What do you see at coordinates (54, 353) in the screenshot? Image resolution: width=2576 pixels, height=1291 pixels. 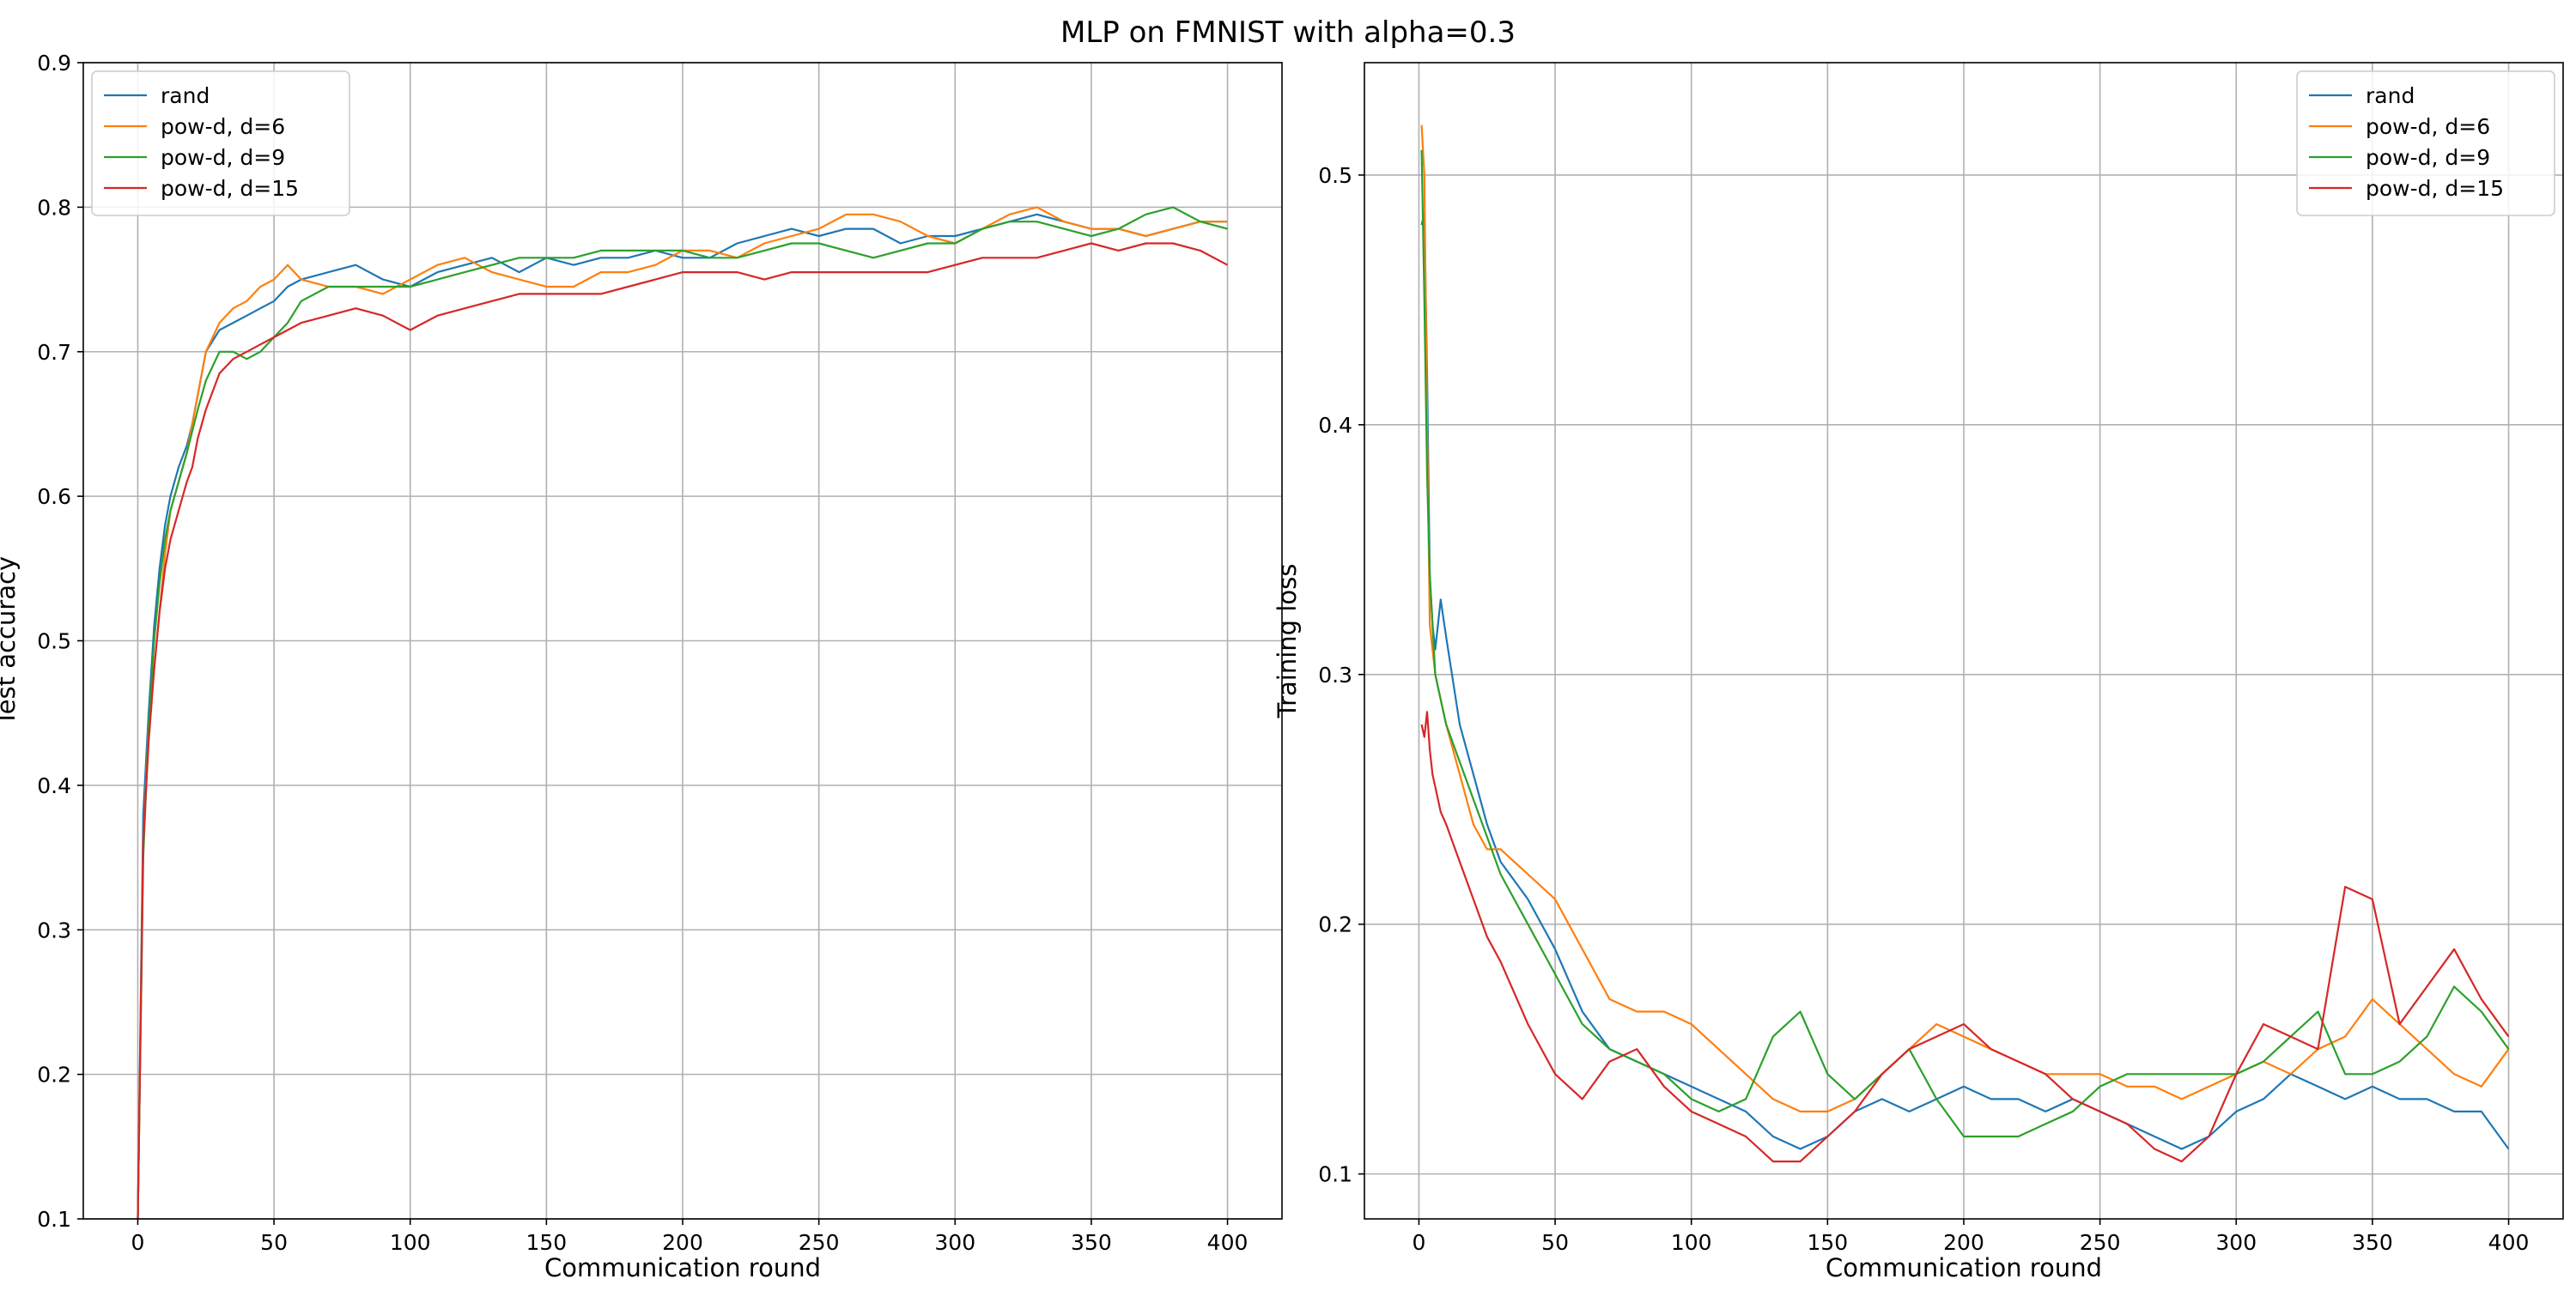 I see `y-tick-label: 0.7` at bounding box center [54, 353].